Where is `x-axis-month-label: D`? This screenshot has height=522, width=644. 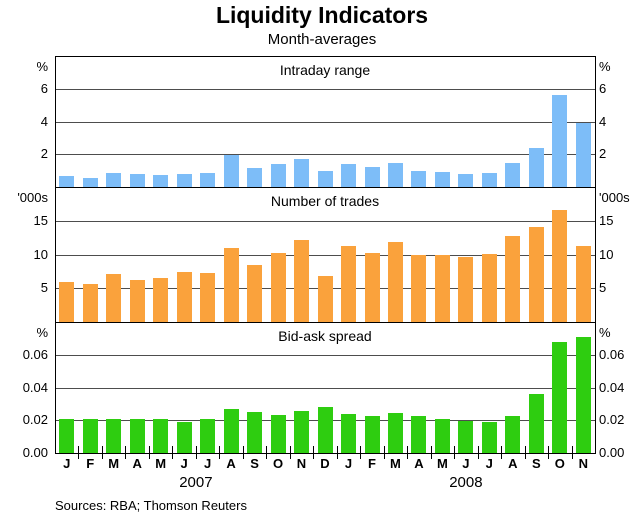 x-axis-month-label: D is located at coordinates (325, 463).